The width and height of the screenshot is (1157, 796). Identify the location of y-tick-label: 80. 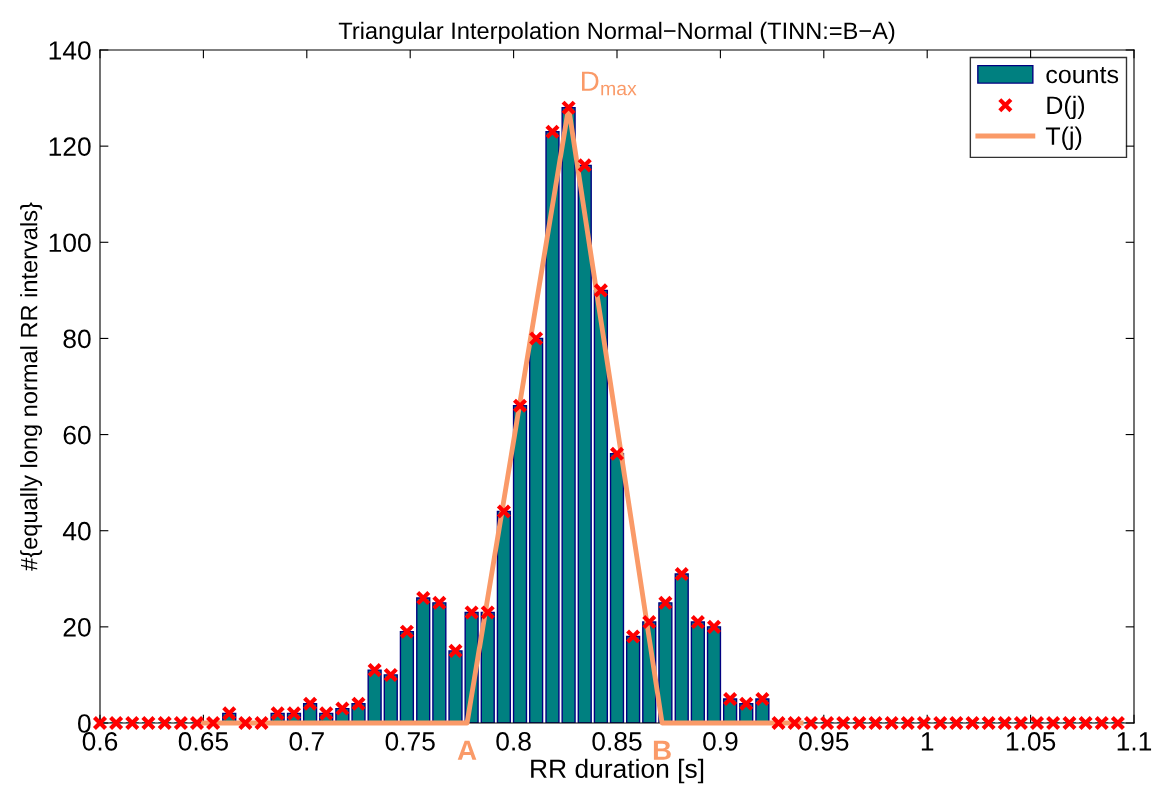
(77, 339).